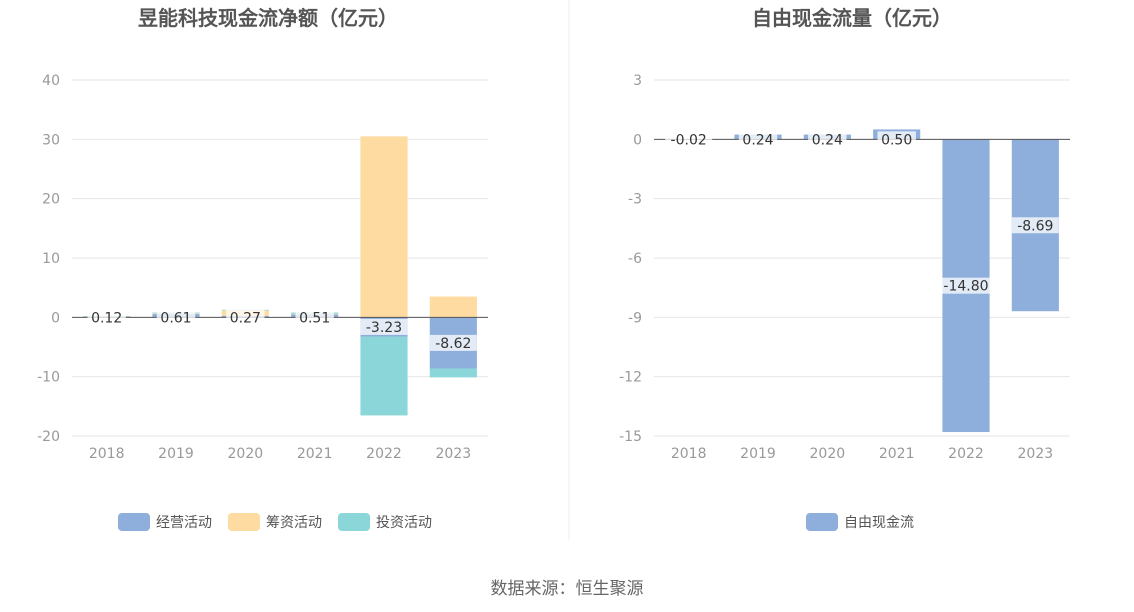  Describe the element at coordinates (637, 81) in the screenshot. I see `y-tick-label: 3` at that location.